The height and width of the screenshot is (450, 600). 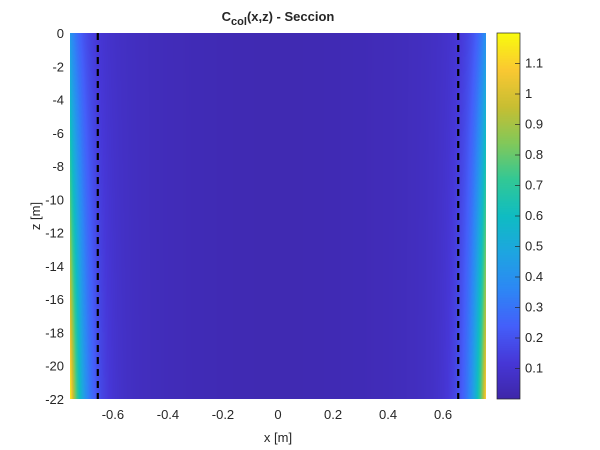 What do you see at coordinates (54, 299) in the screenshot?
I see `y-tick-label: -16` at bounding box center [54, 299].